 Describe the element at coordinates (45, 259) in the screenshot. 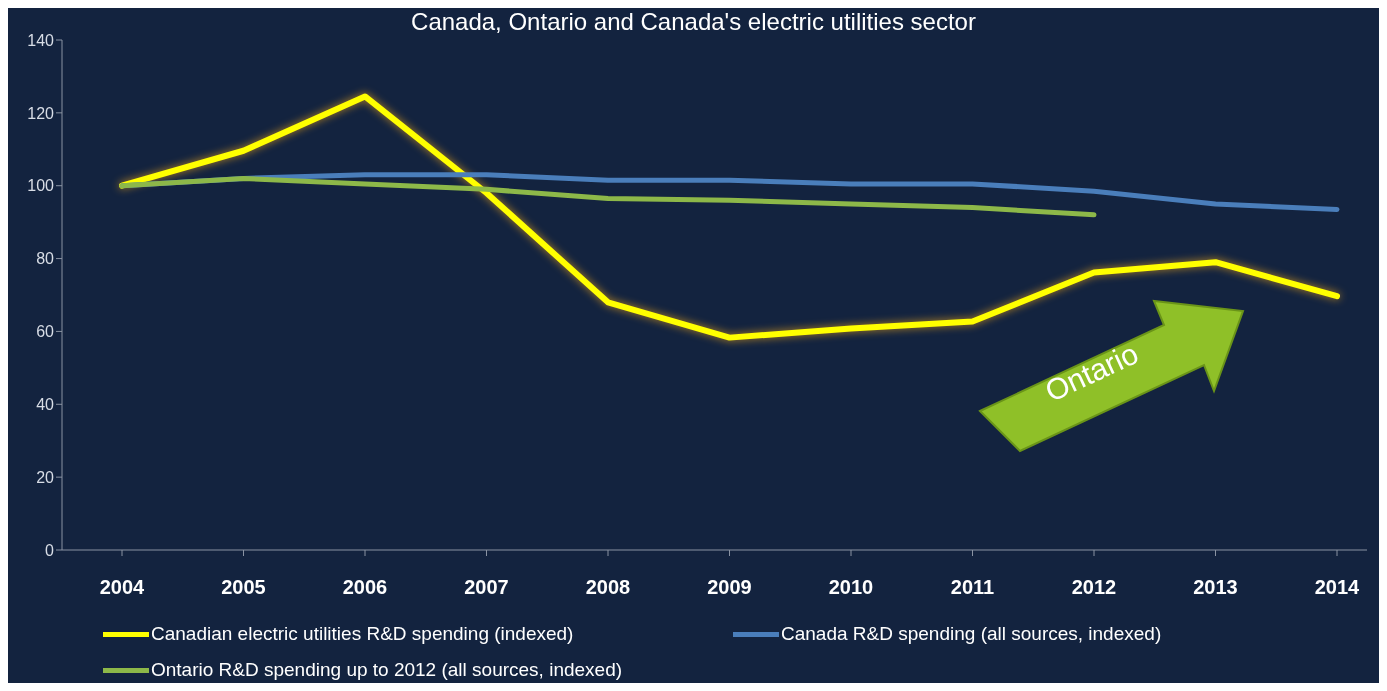

I see `y-tick-label: 80` at that location.